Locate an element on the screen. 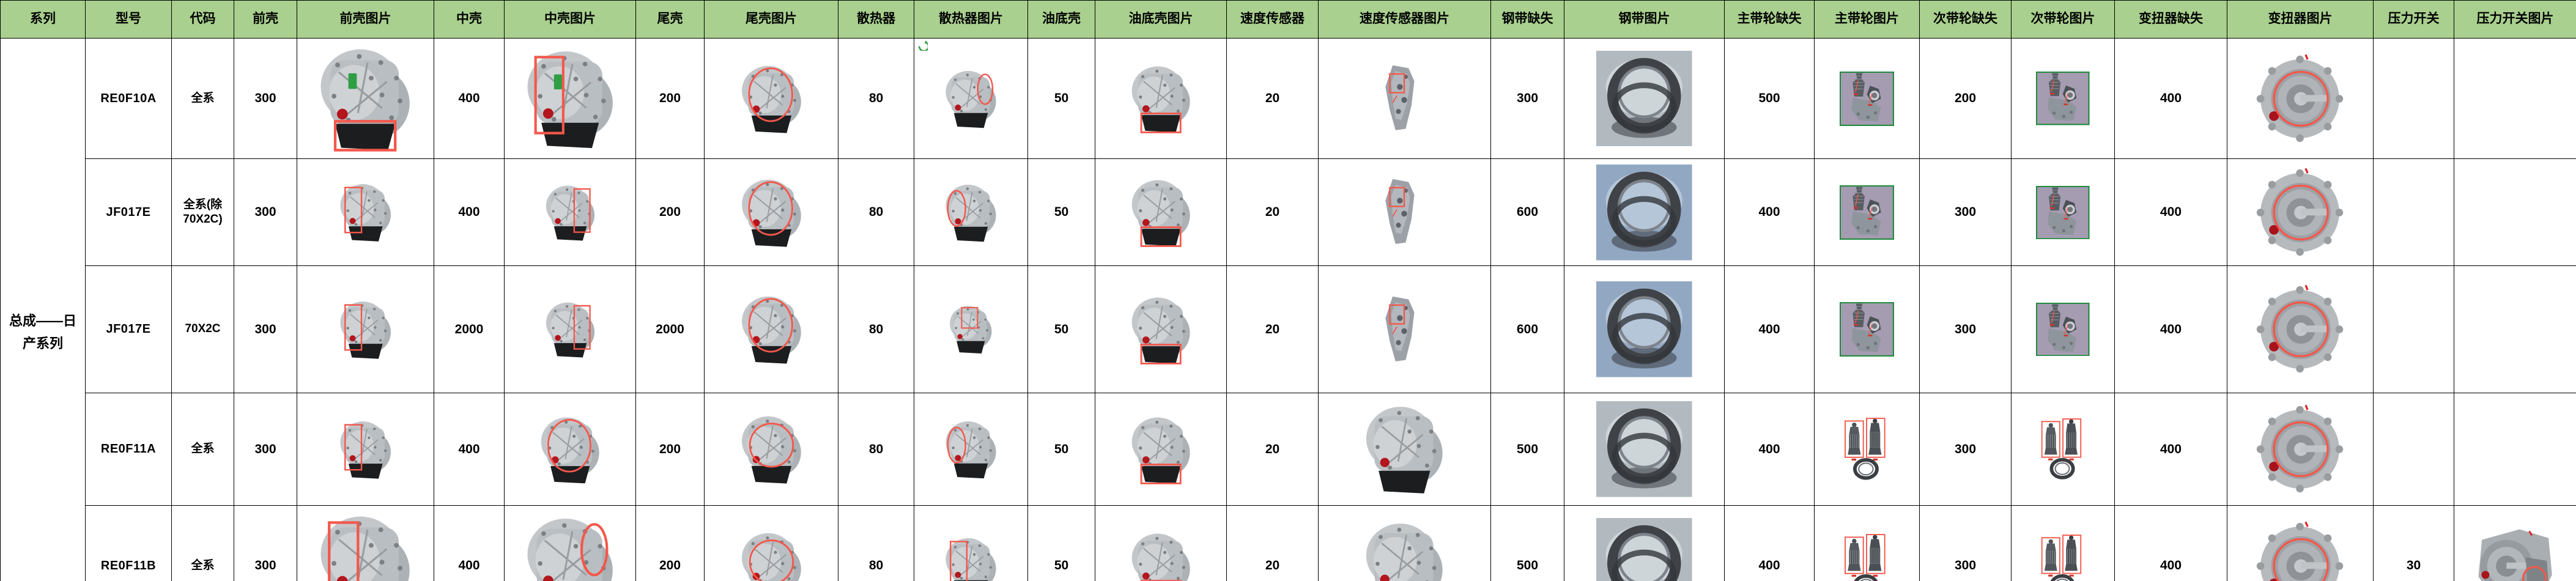  cell-steel-belt-missing: 600 is located at coordinates (1527, 212).